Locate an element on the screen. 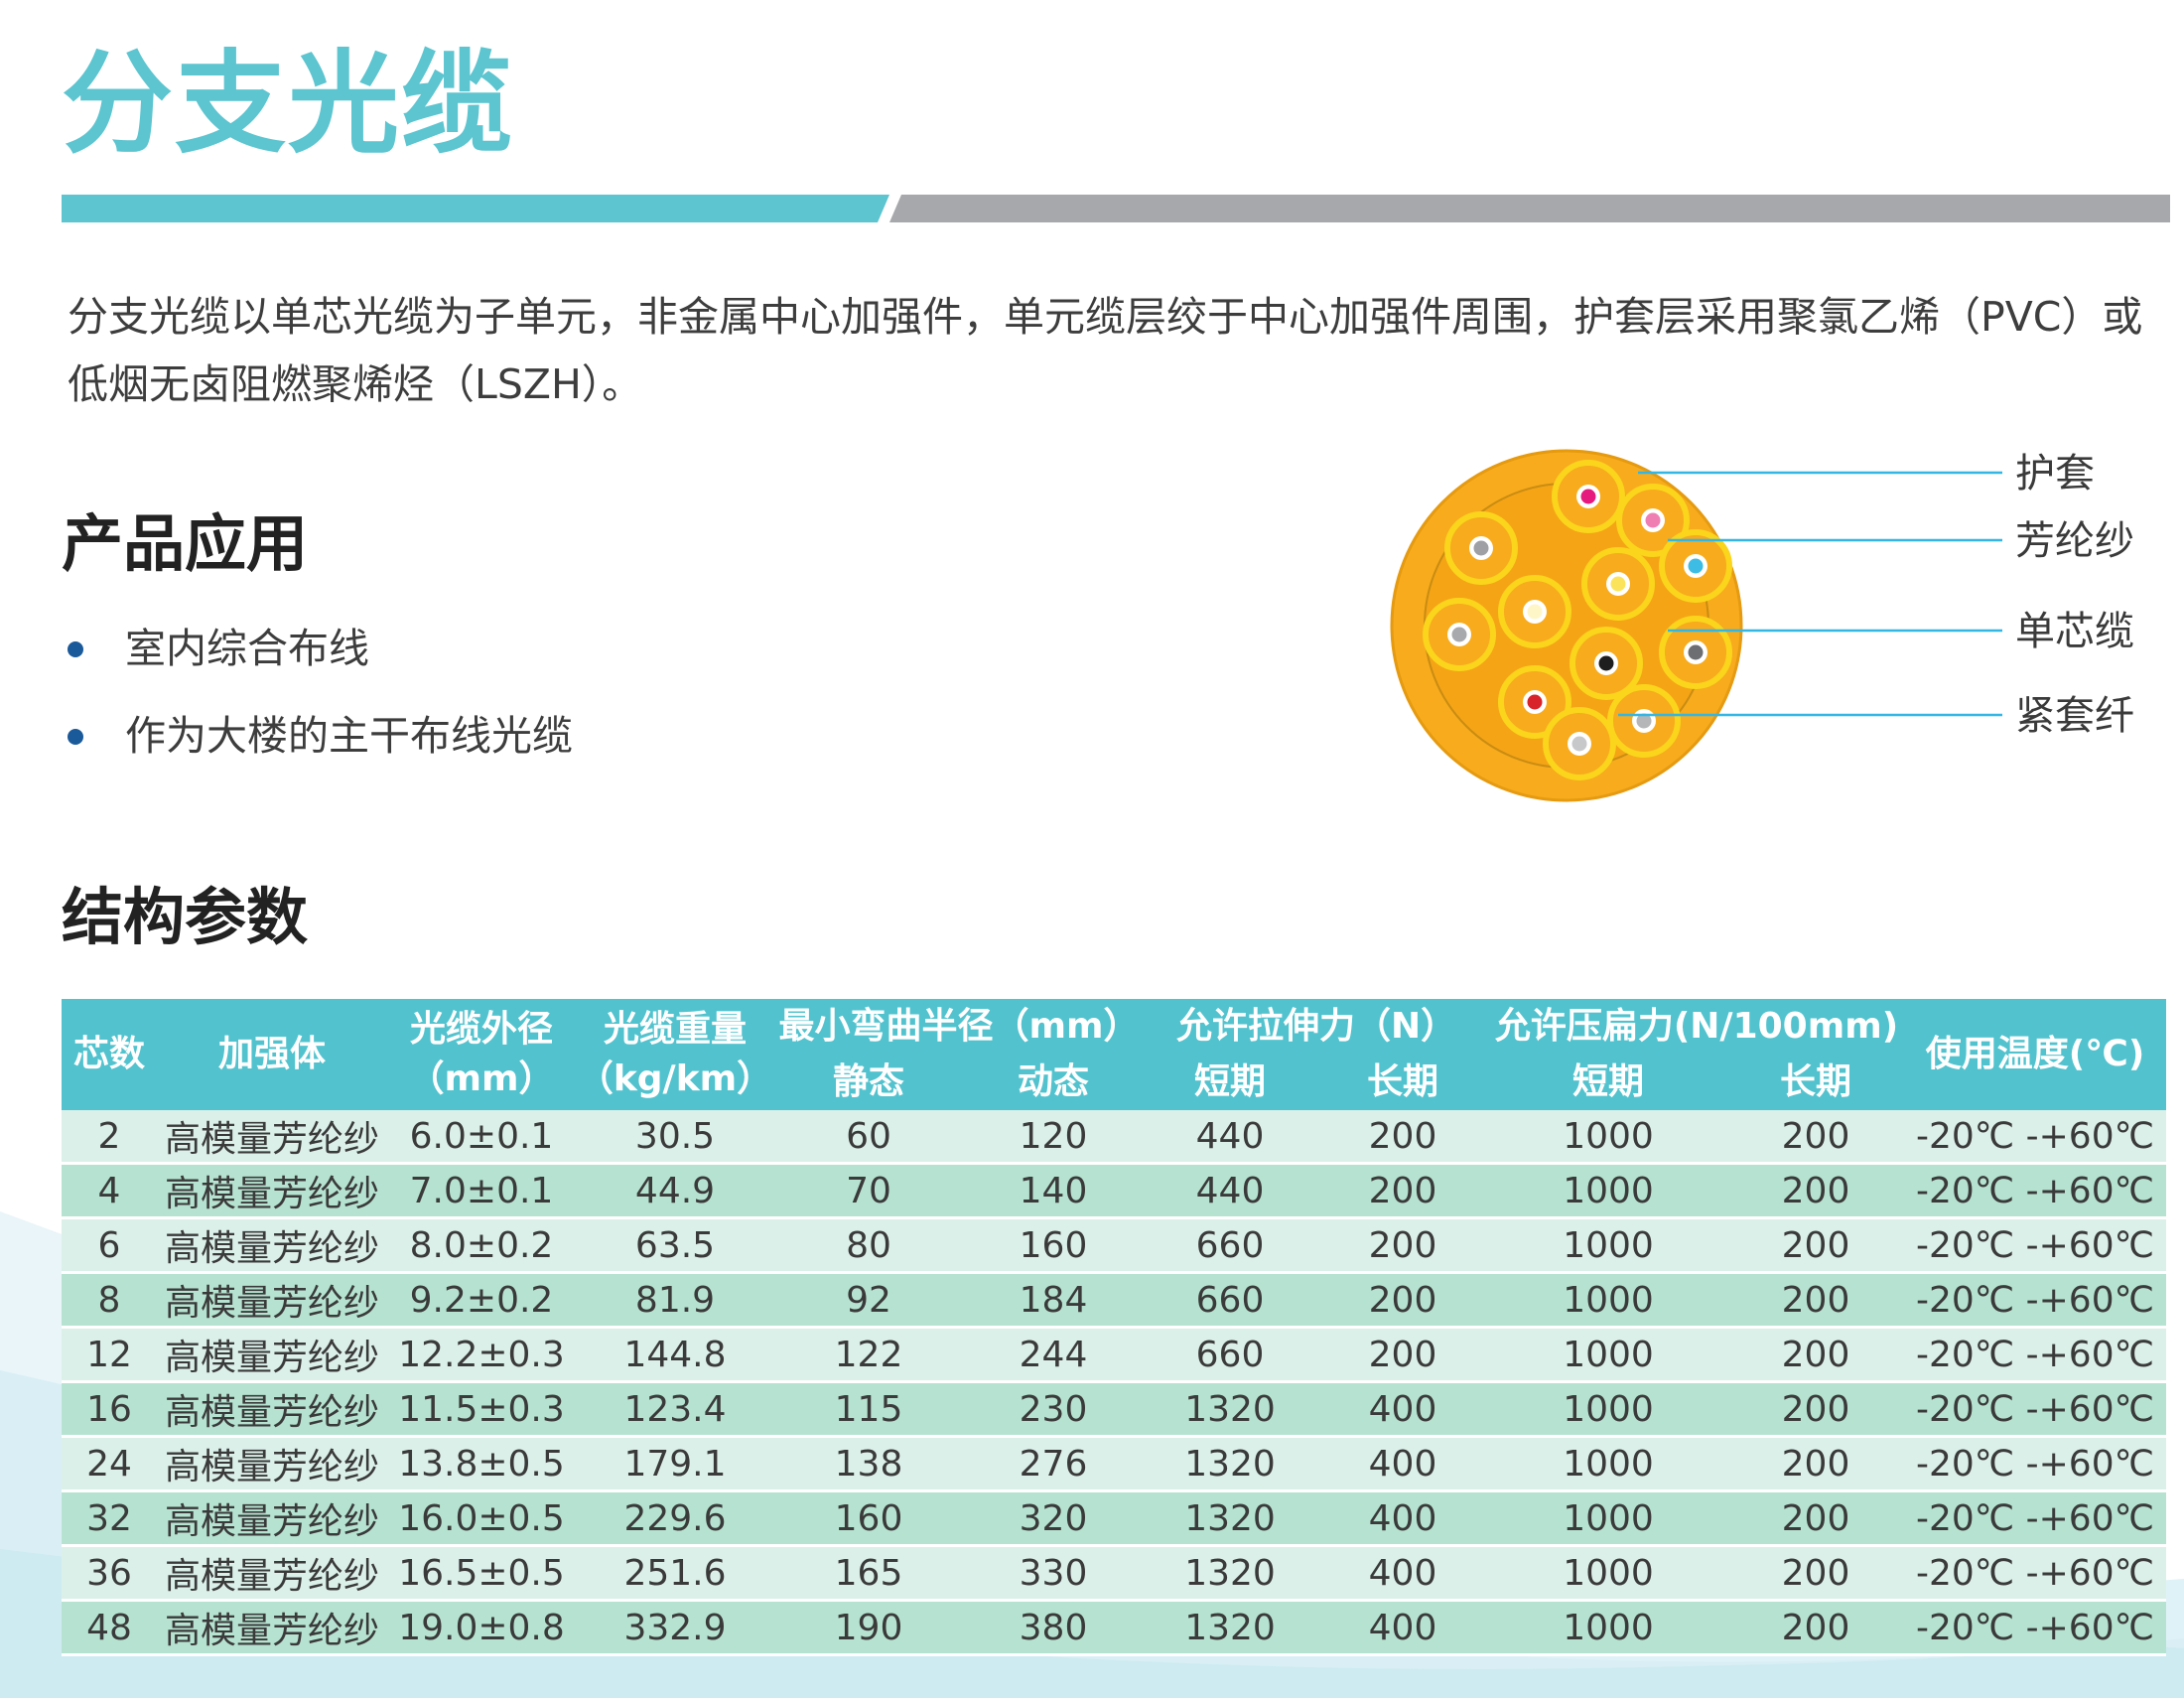 Image resolution: width=2184 pixels, height=1698 pixels. header-tensile-long: 长期 is located at coordinates (1403, 1082).